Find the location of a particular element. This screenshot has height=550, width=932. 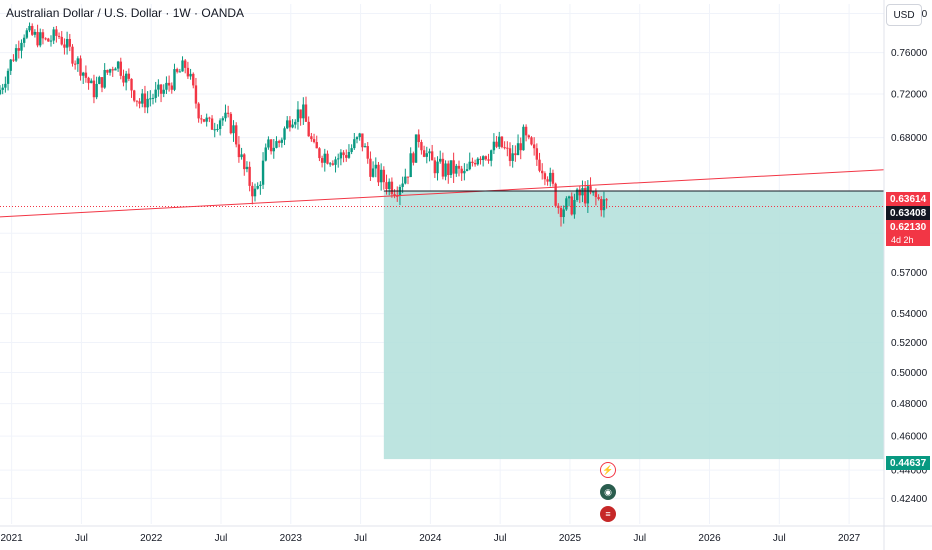

time-tick-label: 2025 is located at coordinates (570, 538).